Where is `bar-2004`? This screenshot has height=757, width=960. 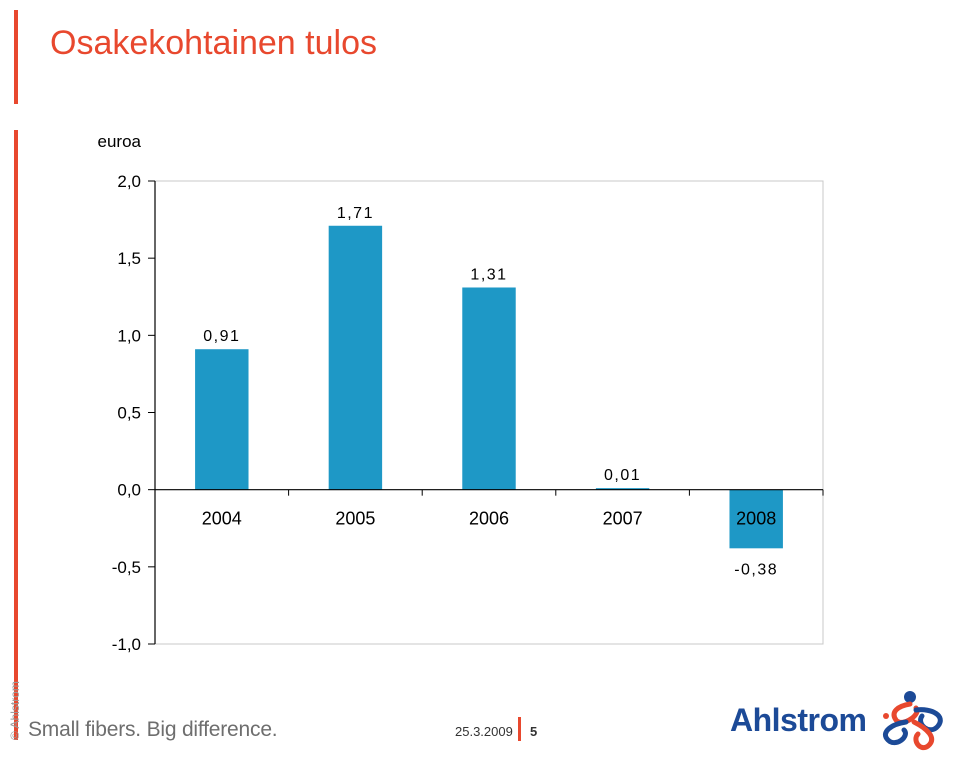 bar-2004 is located at coordinates (222, 419).